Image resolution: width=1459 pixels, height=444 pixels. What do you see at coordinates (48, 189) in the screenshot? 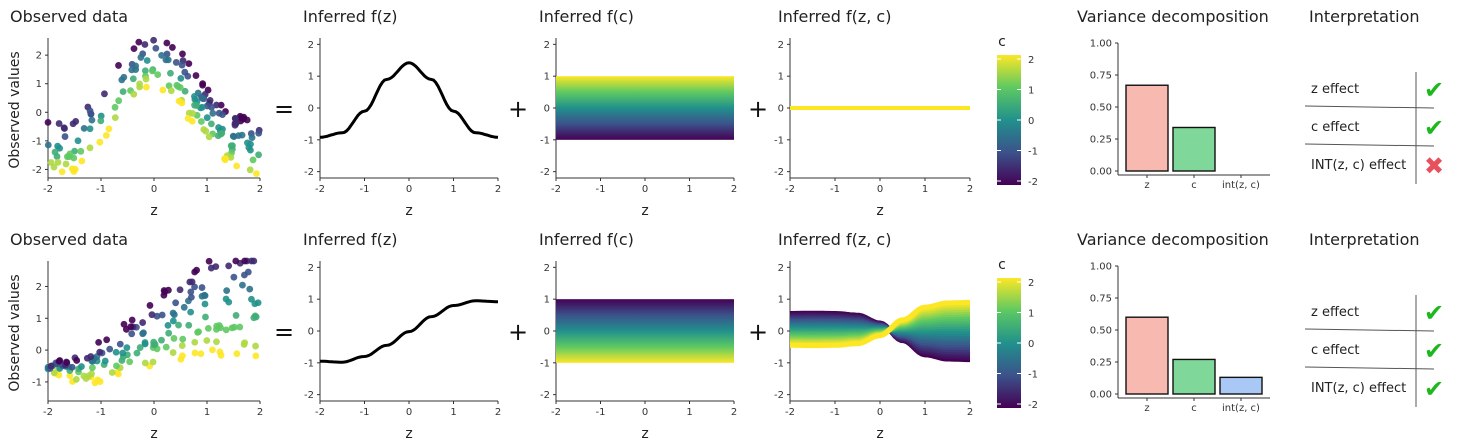
I see `observed-x-tick-label: -2` at bounding box center [48, 189].